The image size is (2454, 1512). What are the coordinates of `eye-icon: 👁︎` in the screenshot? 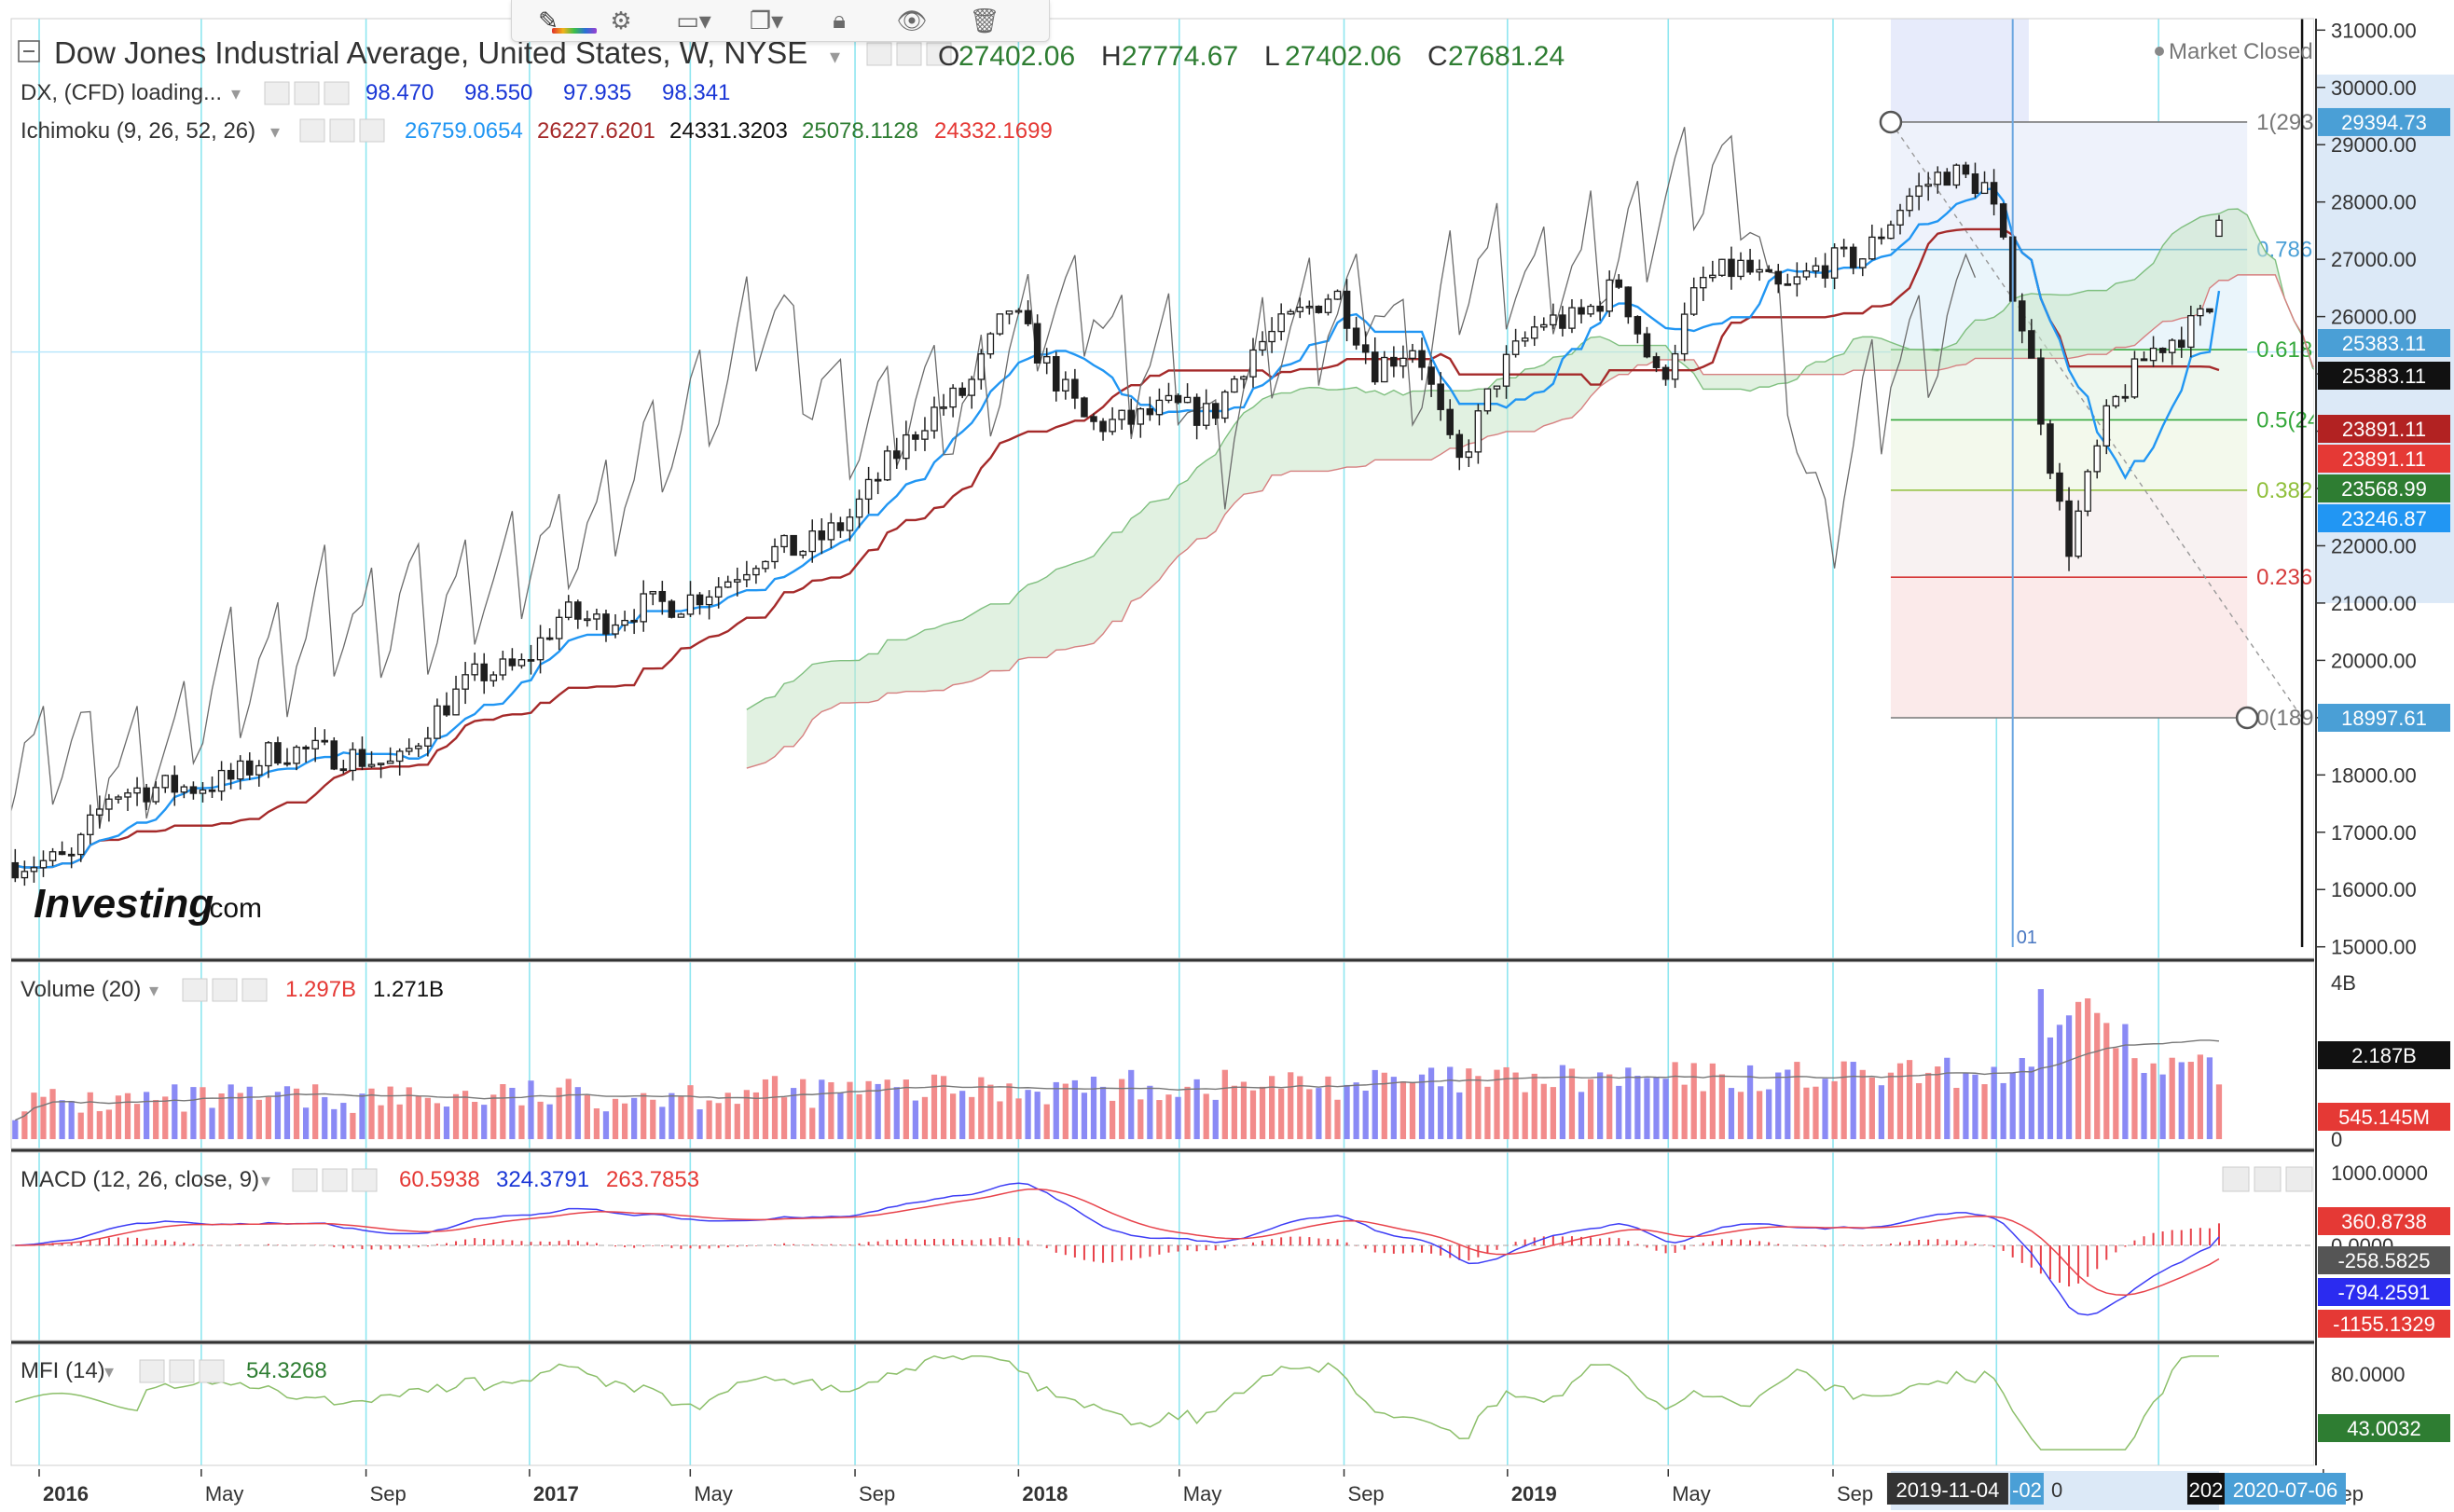 It's located at (912, 20).